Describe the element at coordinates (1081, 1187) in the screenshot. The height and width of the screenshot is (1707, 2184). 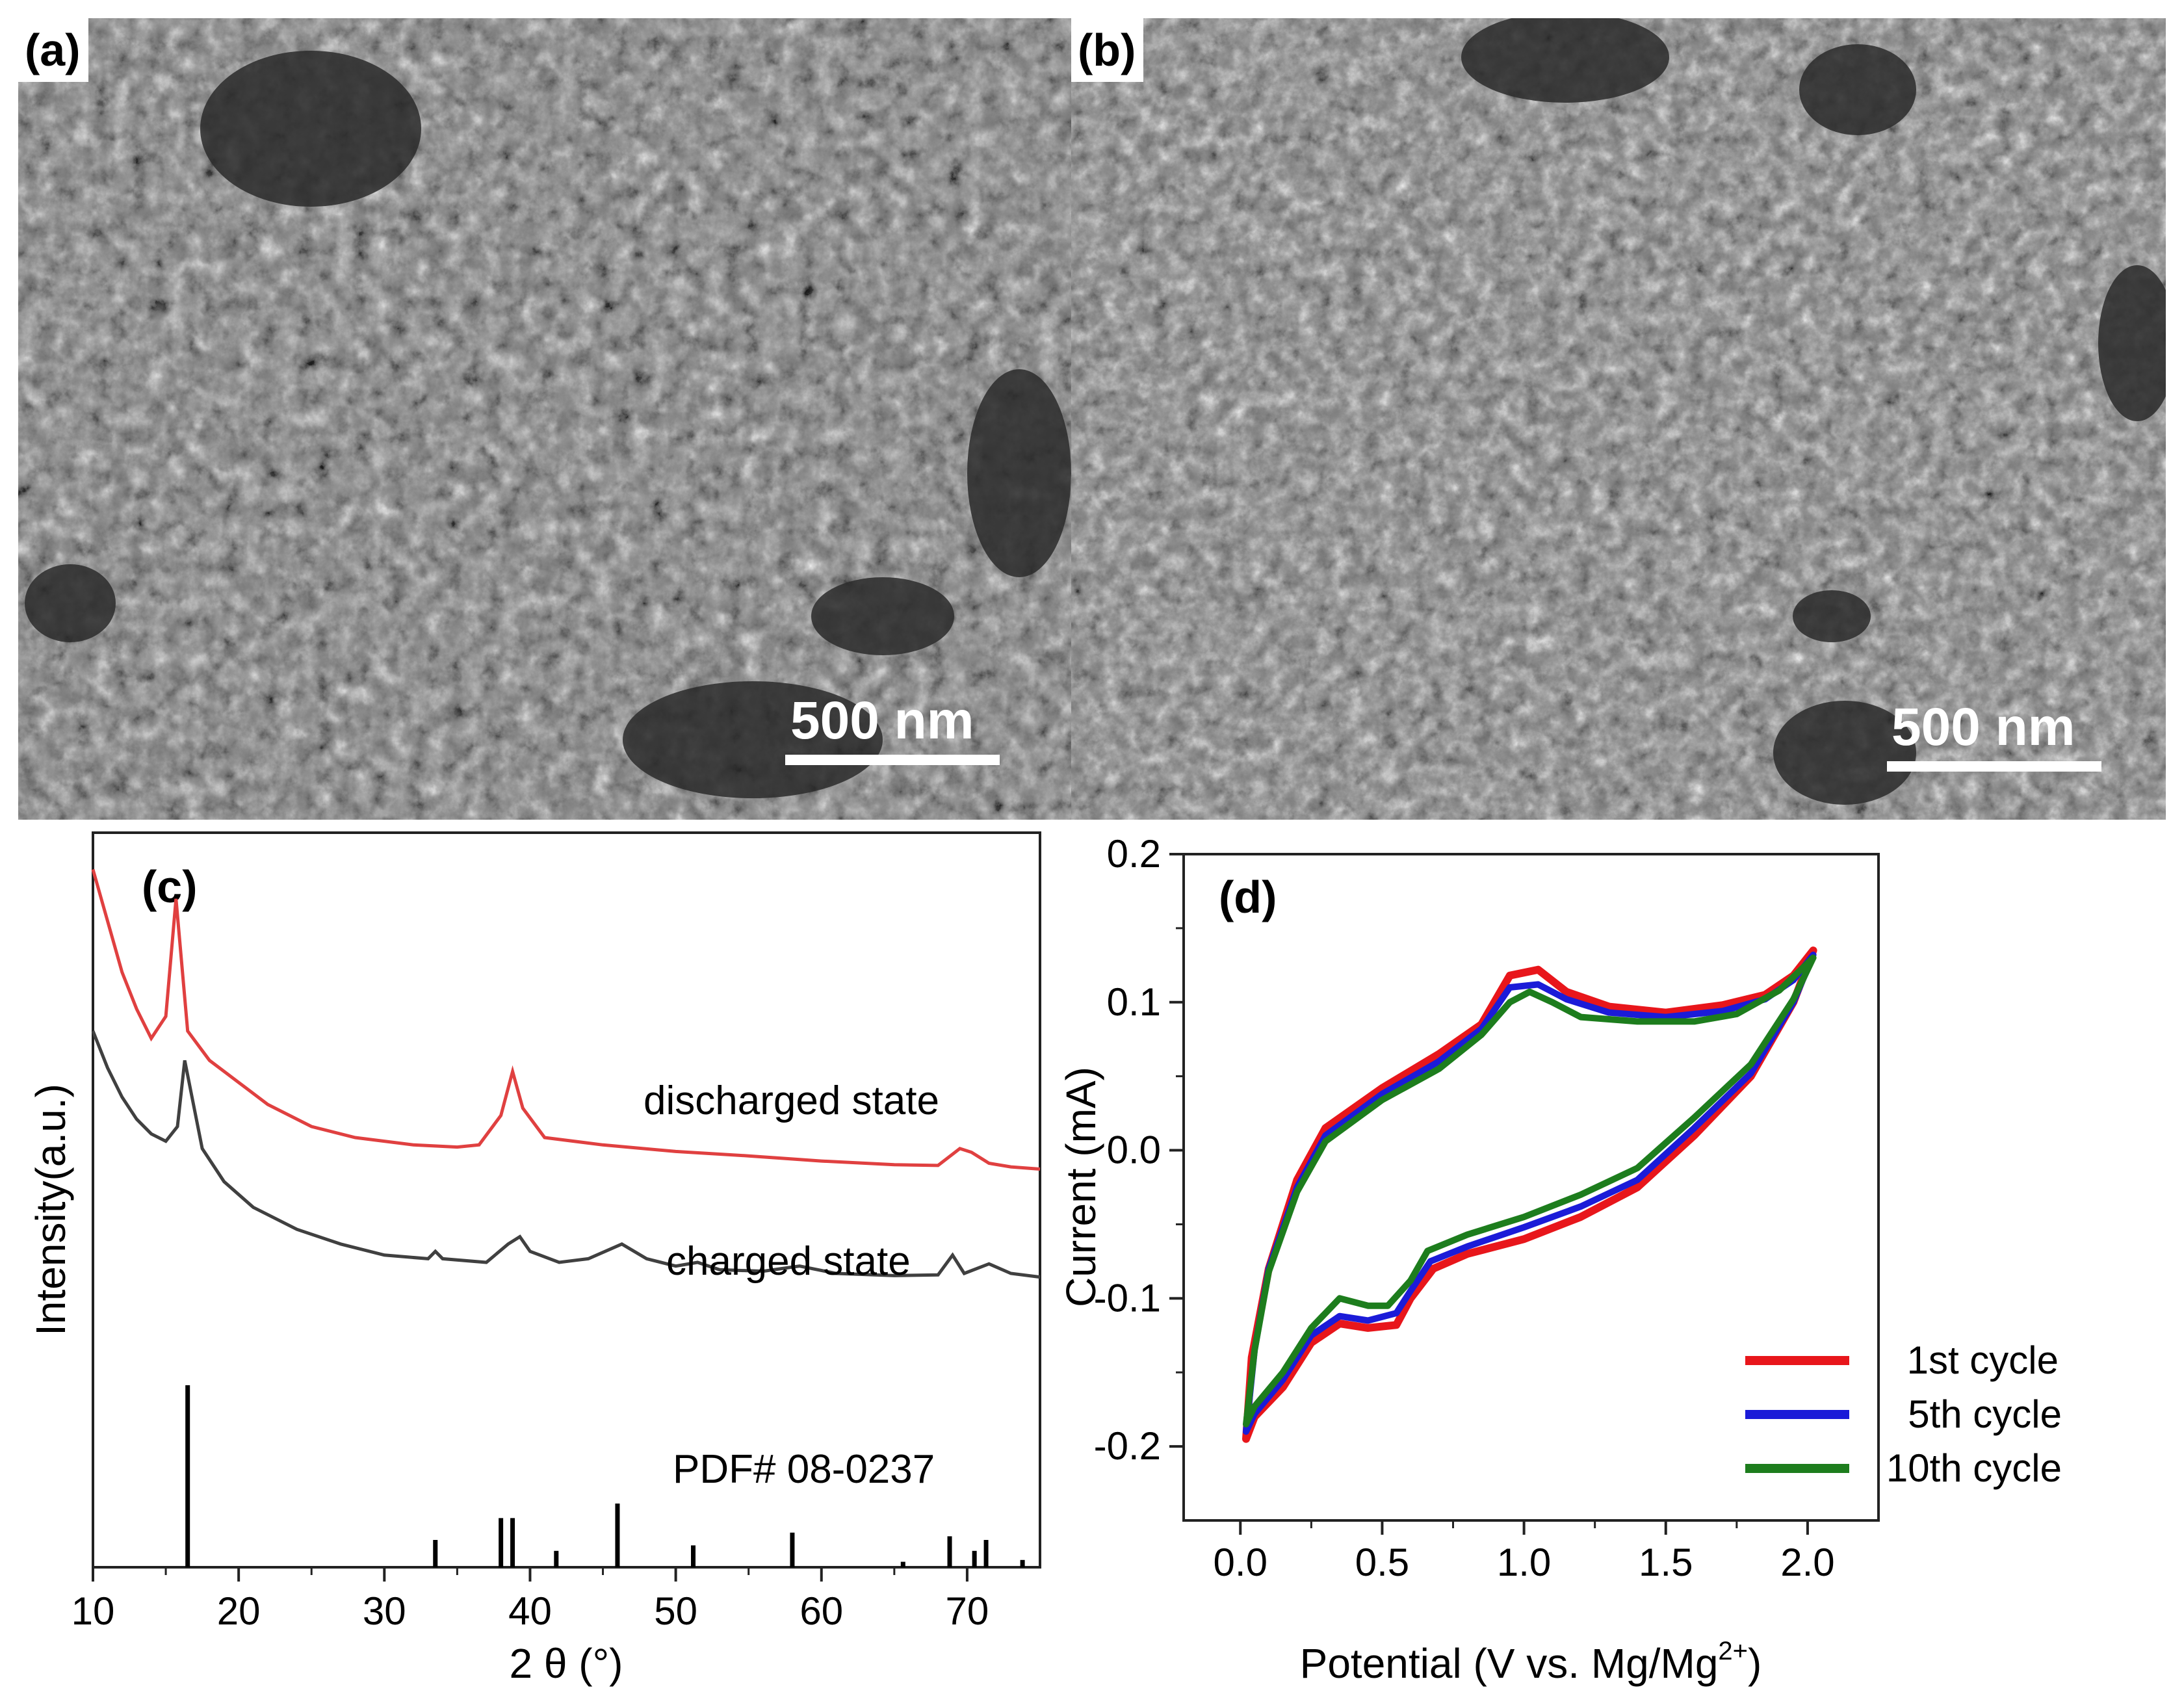
I see `cv-y-axis-label: Current (mA)` at that location.